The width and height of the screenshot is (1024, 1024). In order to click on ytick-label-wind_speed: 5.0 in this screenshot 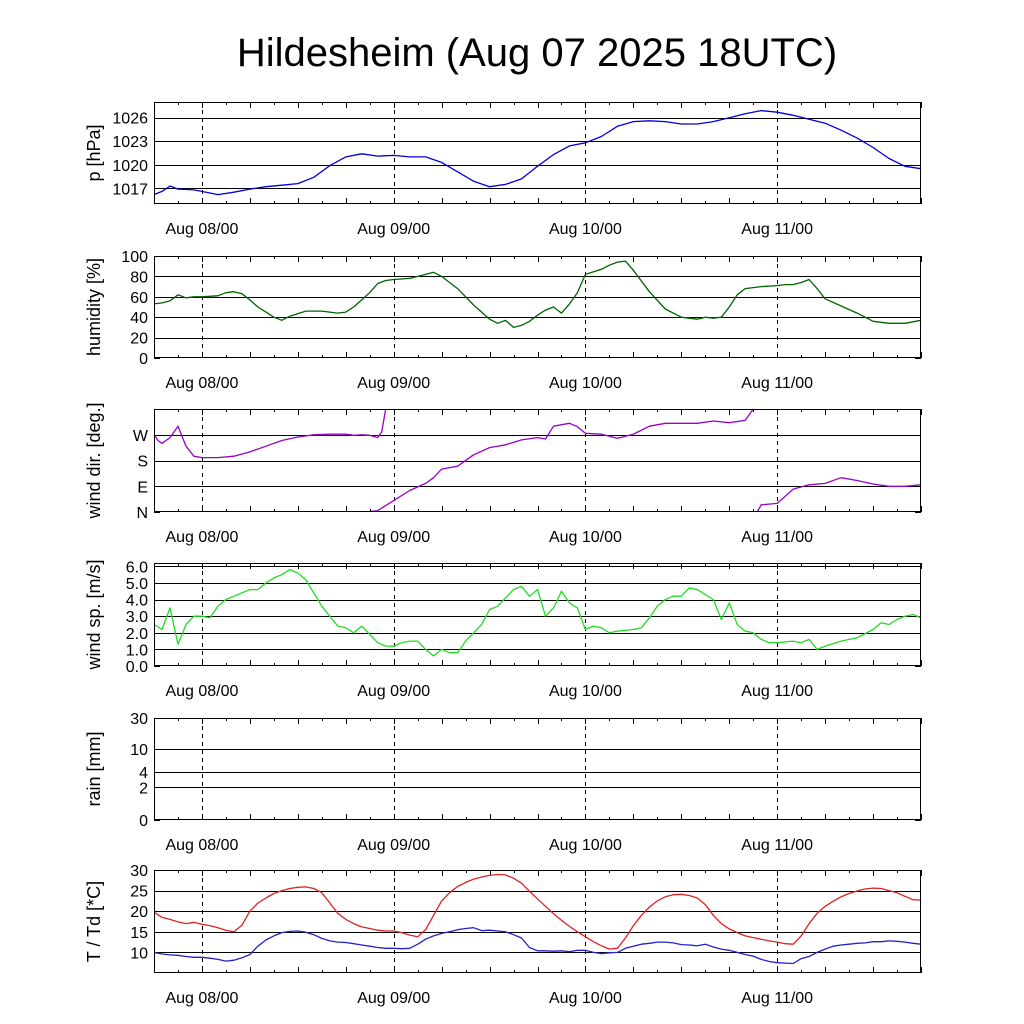, I will do `click(137, 584)`.